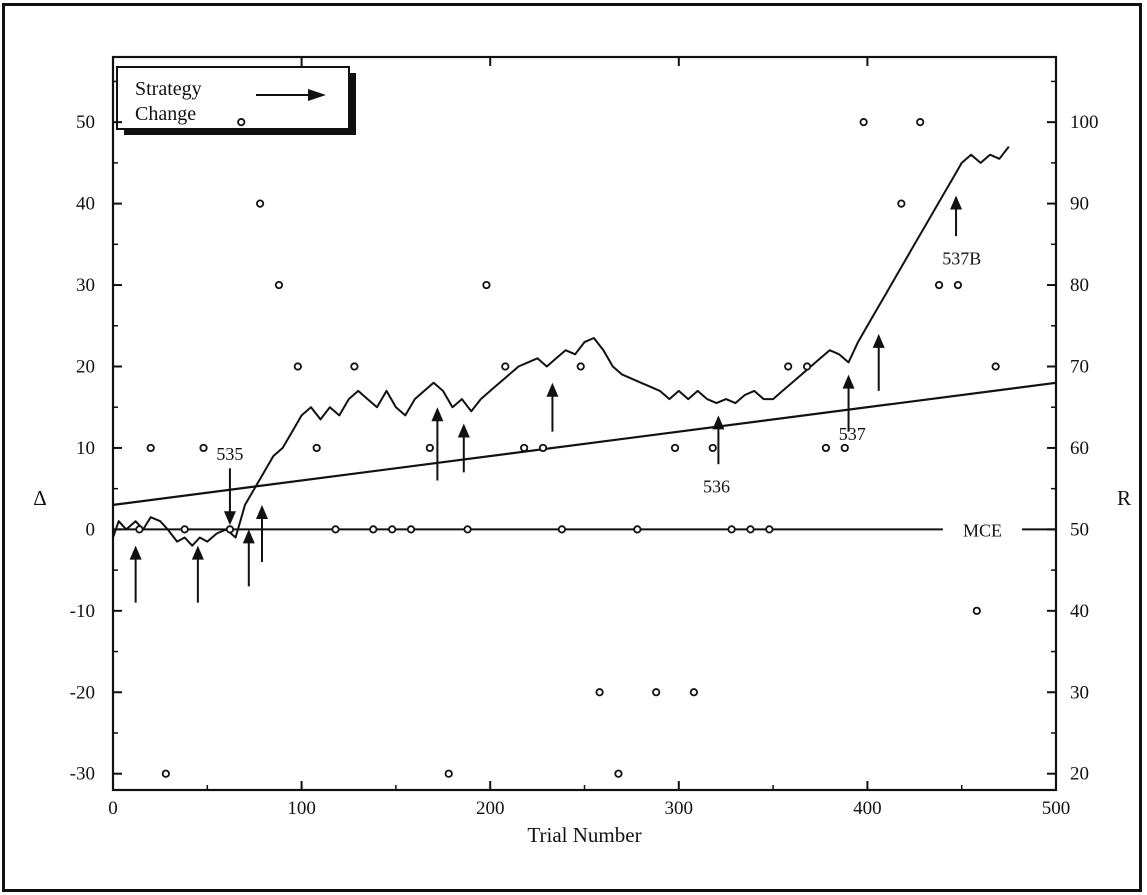 This screenshot has width=1147, height=895. What do you see at coordinates (85, 366) in the screenshot?
I see `y-tick-label-left: 20` at bounding box center [85, 366].